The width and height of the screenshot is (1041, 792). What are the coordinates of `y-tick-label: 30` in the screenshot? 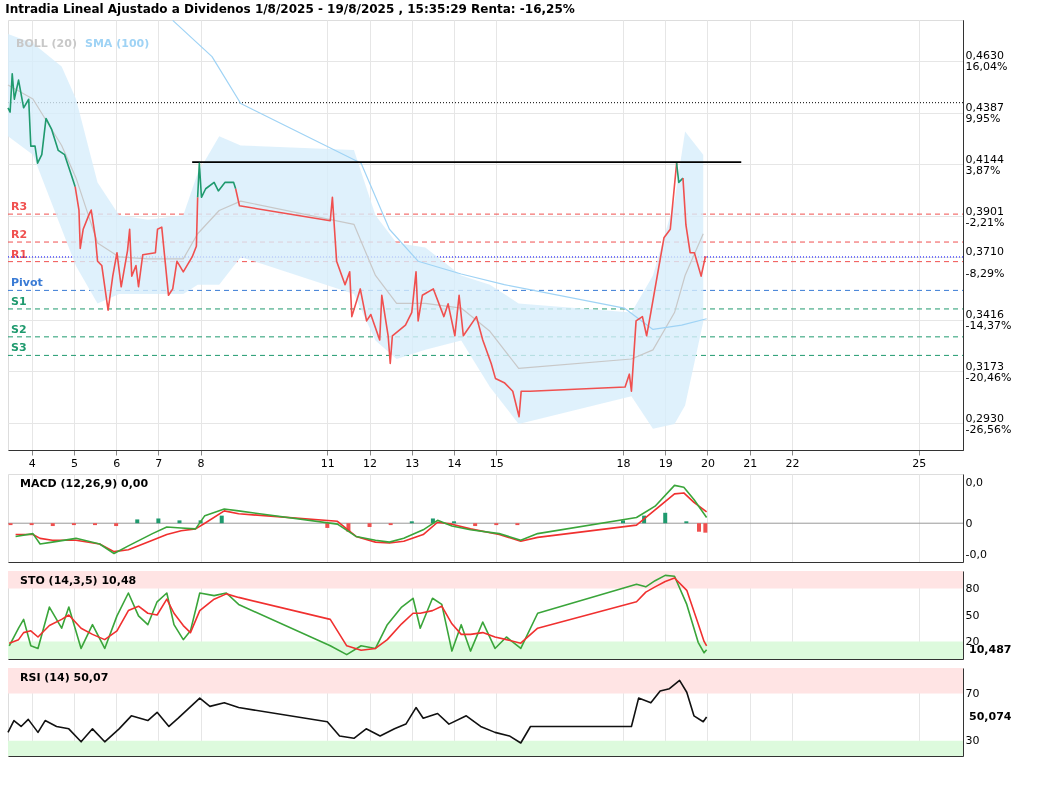 It's located at (972, 741).